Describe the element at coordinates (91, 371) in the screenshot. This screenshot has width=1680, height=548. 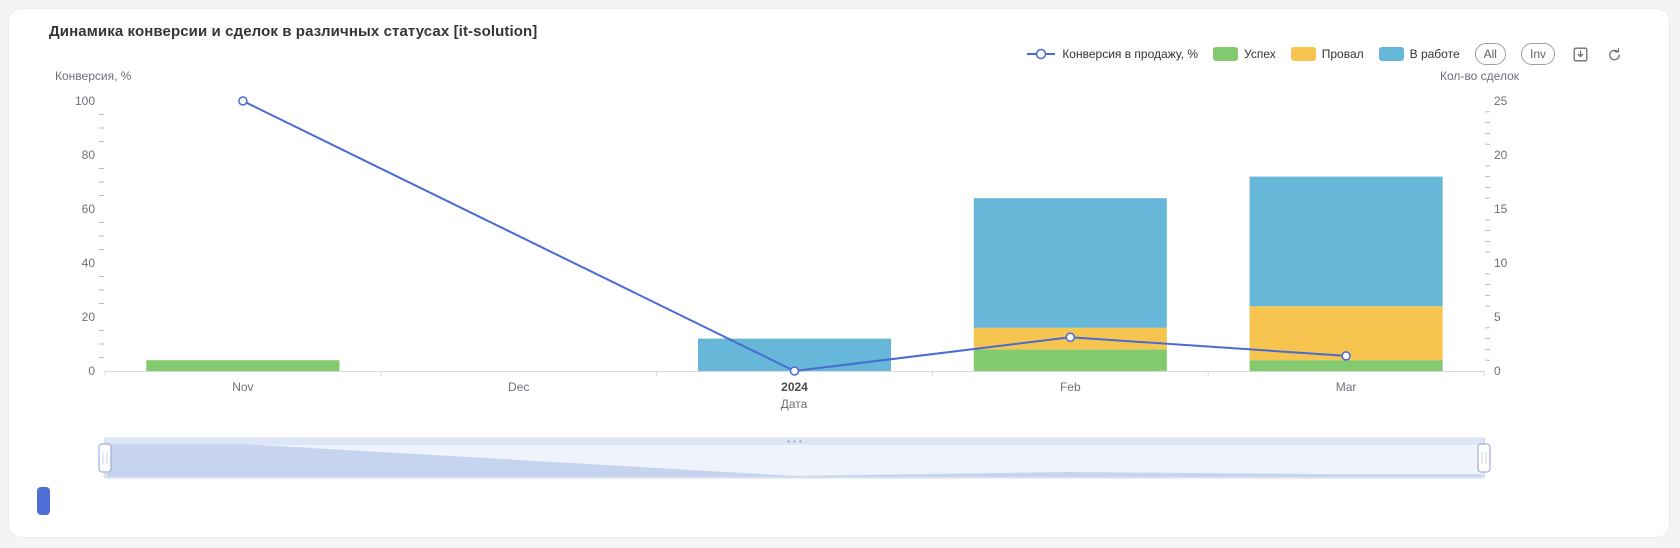
I see `left-axis-tick-label: 0` at that location.